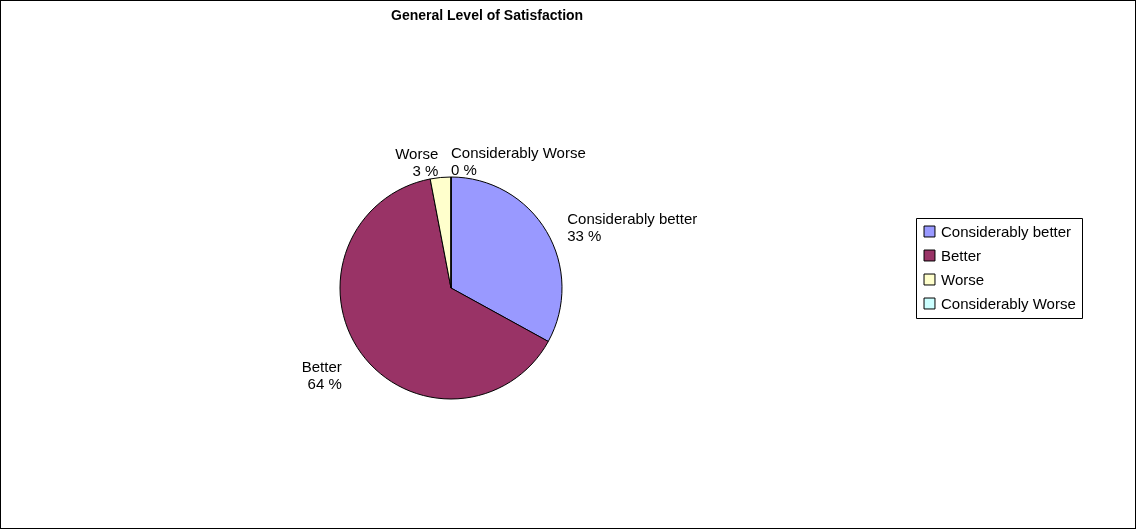 The width and height of the screenshot is (1136, 529). What do you see at coordinates (1006, 231) in the screenshot?
I see `legend-label: Considerably better` at bounding box center [1006, 231].